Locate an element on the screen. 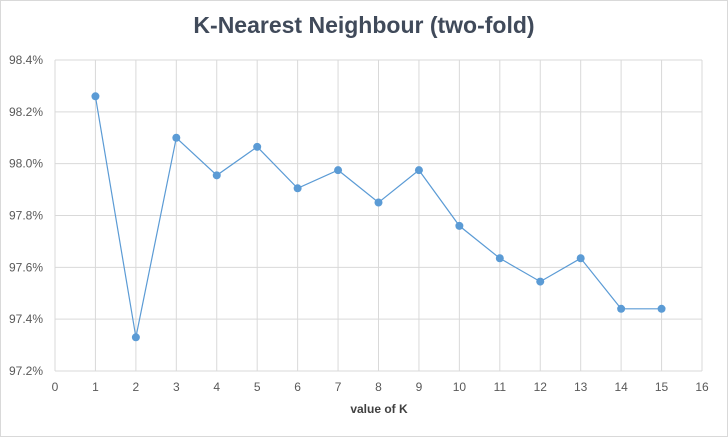 The width and height of the screenshot is (728, 437). x-tick-label: 7 is located at coordinates (338, 387).